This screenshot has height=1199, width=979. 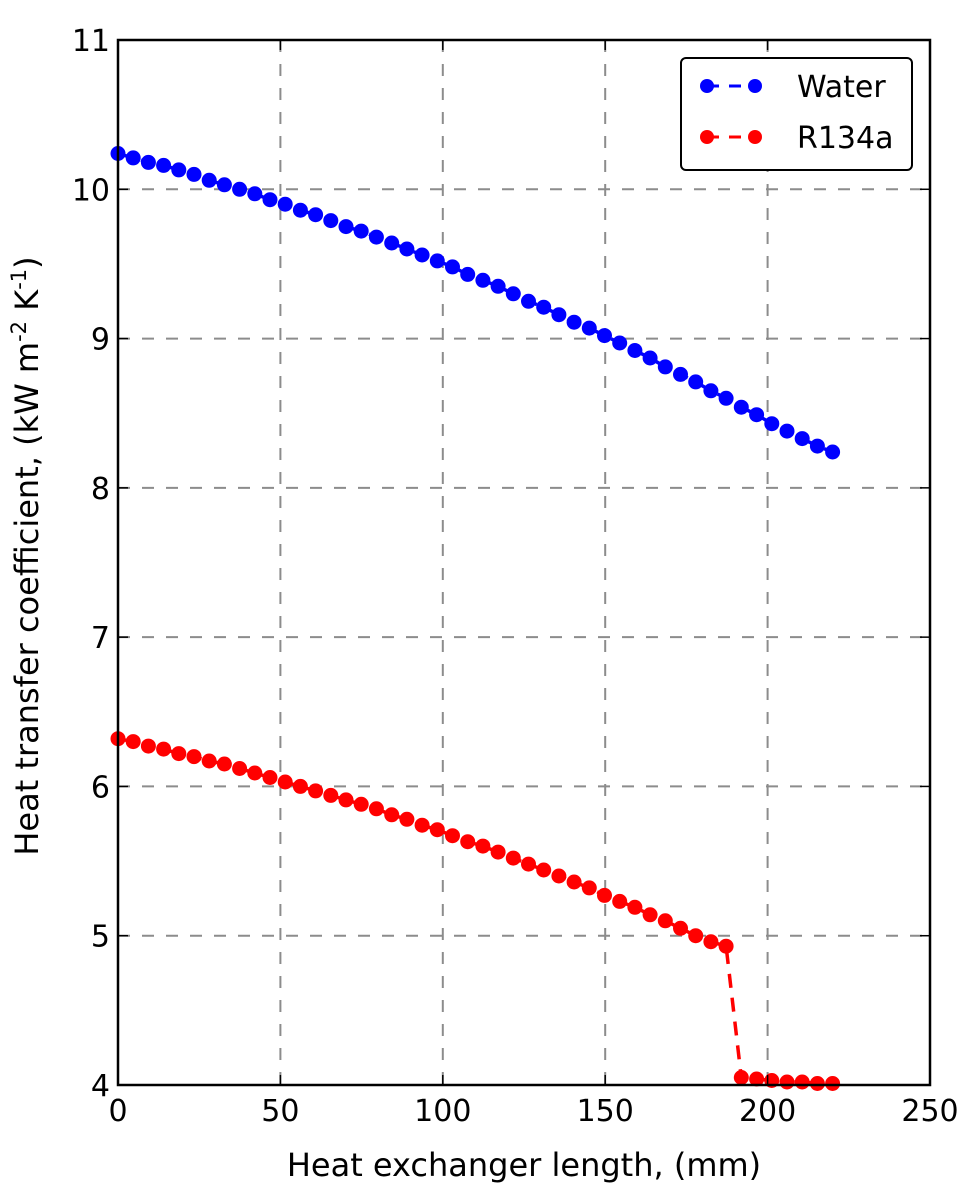 I want to click on y-tick-label: 11, so click(x=91, y=41).